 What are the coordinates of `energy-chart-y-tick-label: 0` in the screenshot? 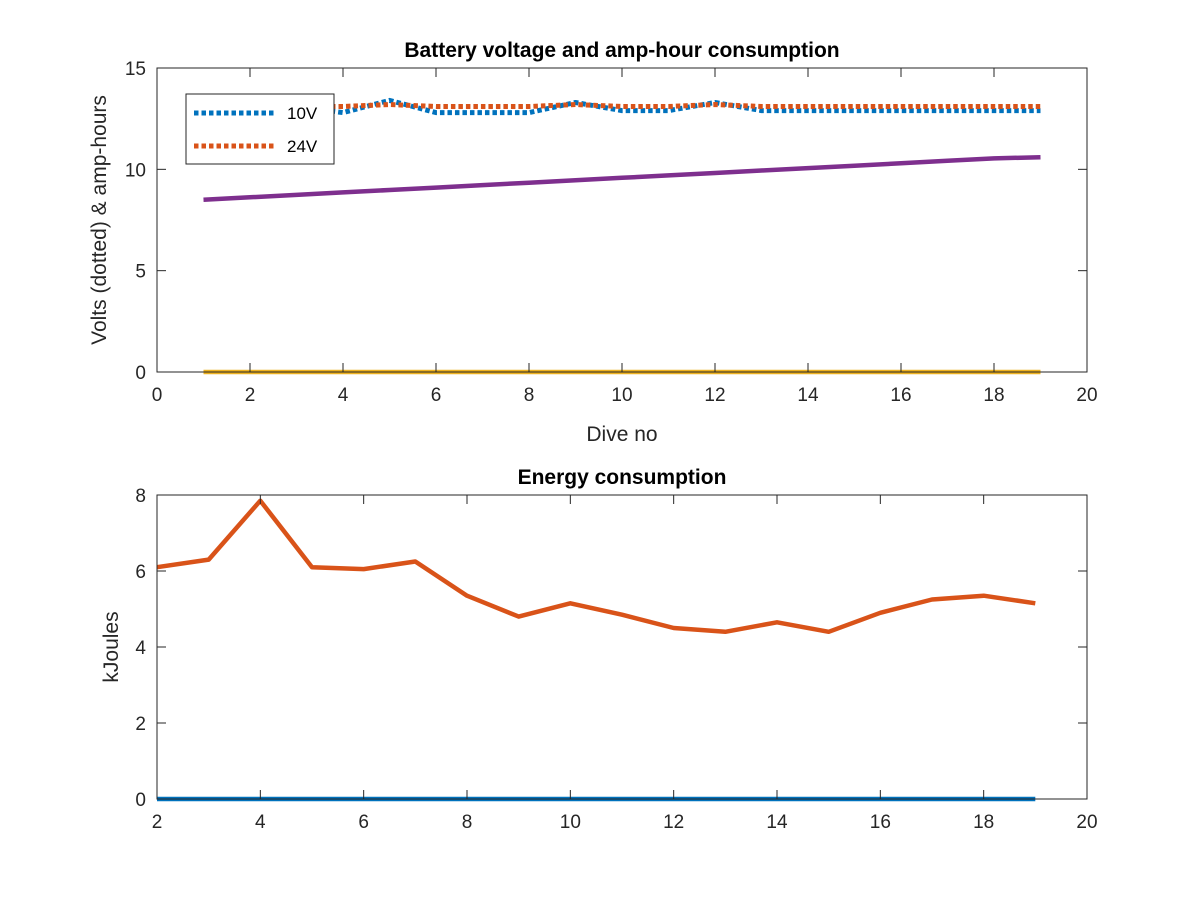 It's located at (140, 800).